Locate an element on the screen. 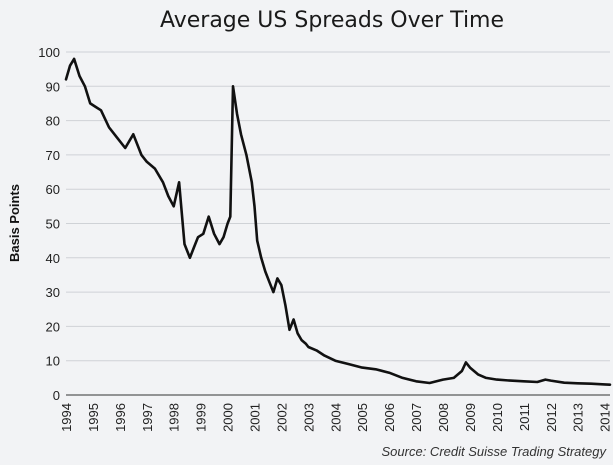  x-tick-label: 1997 is located at coordinates (147, 417).